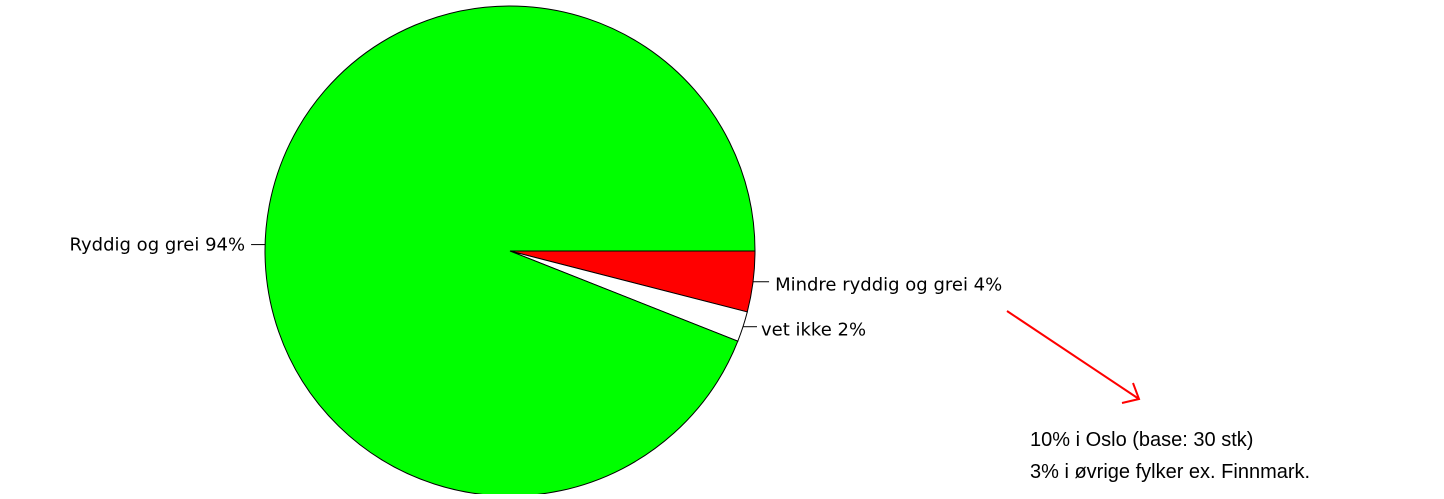 The width and height of the screenshot is (1444, 499). I want to click on slice-label-name: Mindre ryddig og grei, so click(874, 285).